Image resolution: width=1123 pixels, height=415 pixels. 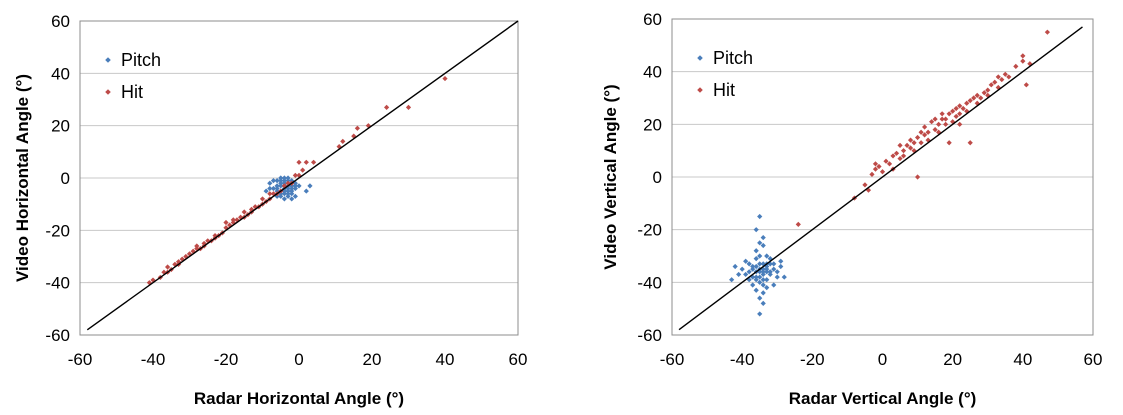 I want to click on x-tick-label: 40, so click(x=1022, y=359).